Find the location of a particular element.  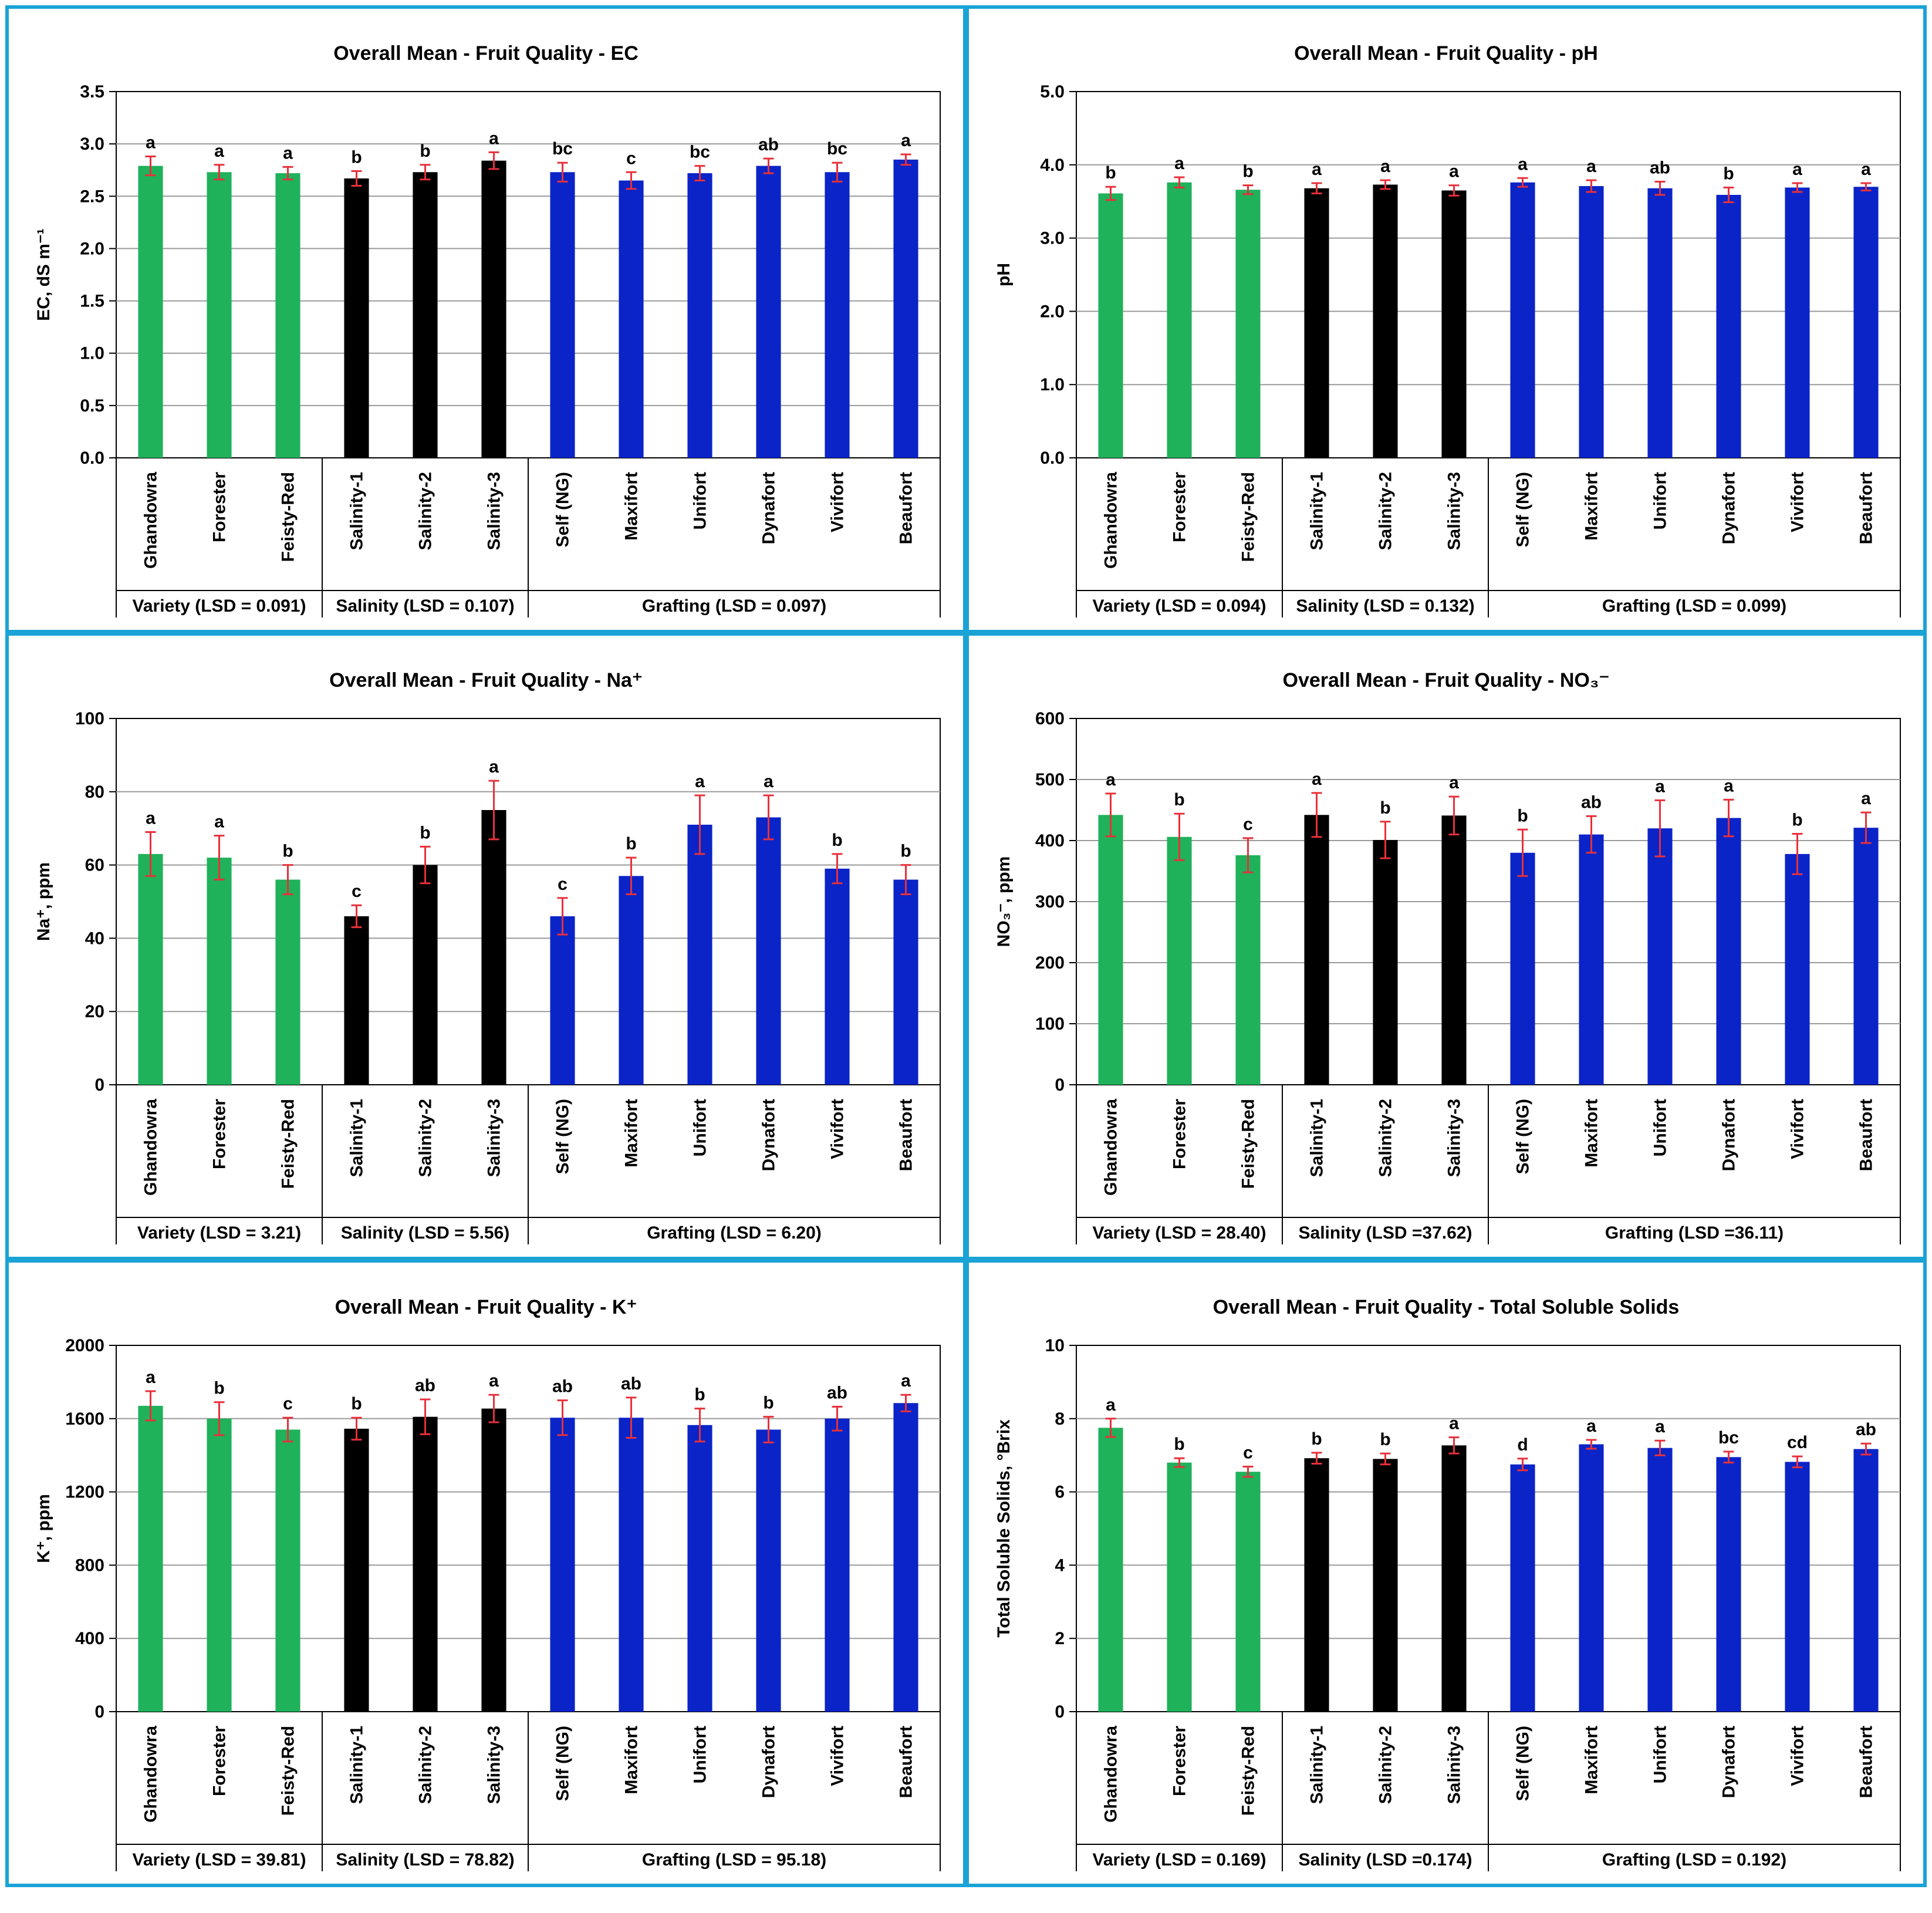

y-tick-label: 2000 is located at coordinates (84, 1345).